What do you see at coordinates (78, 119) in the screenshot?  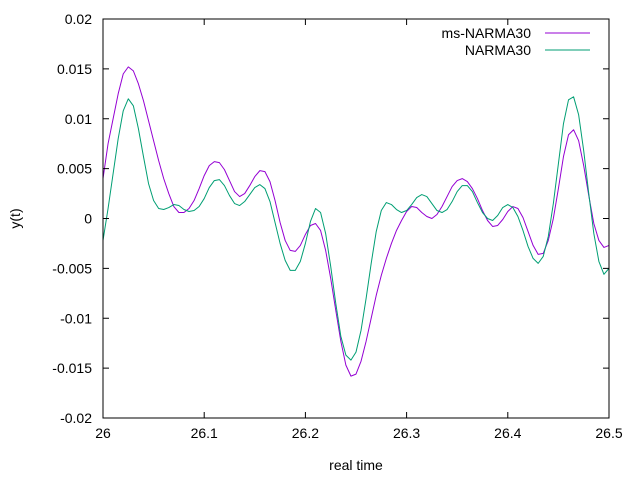 I see `y-tick-label: 0.01` at bounding box center [78, 119].